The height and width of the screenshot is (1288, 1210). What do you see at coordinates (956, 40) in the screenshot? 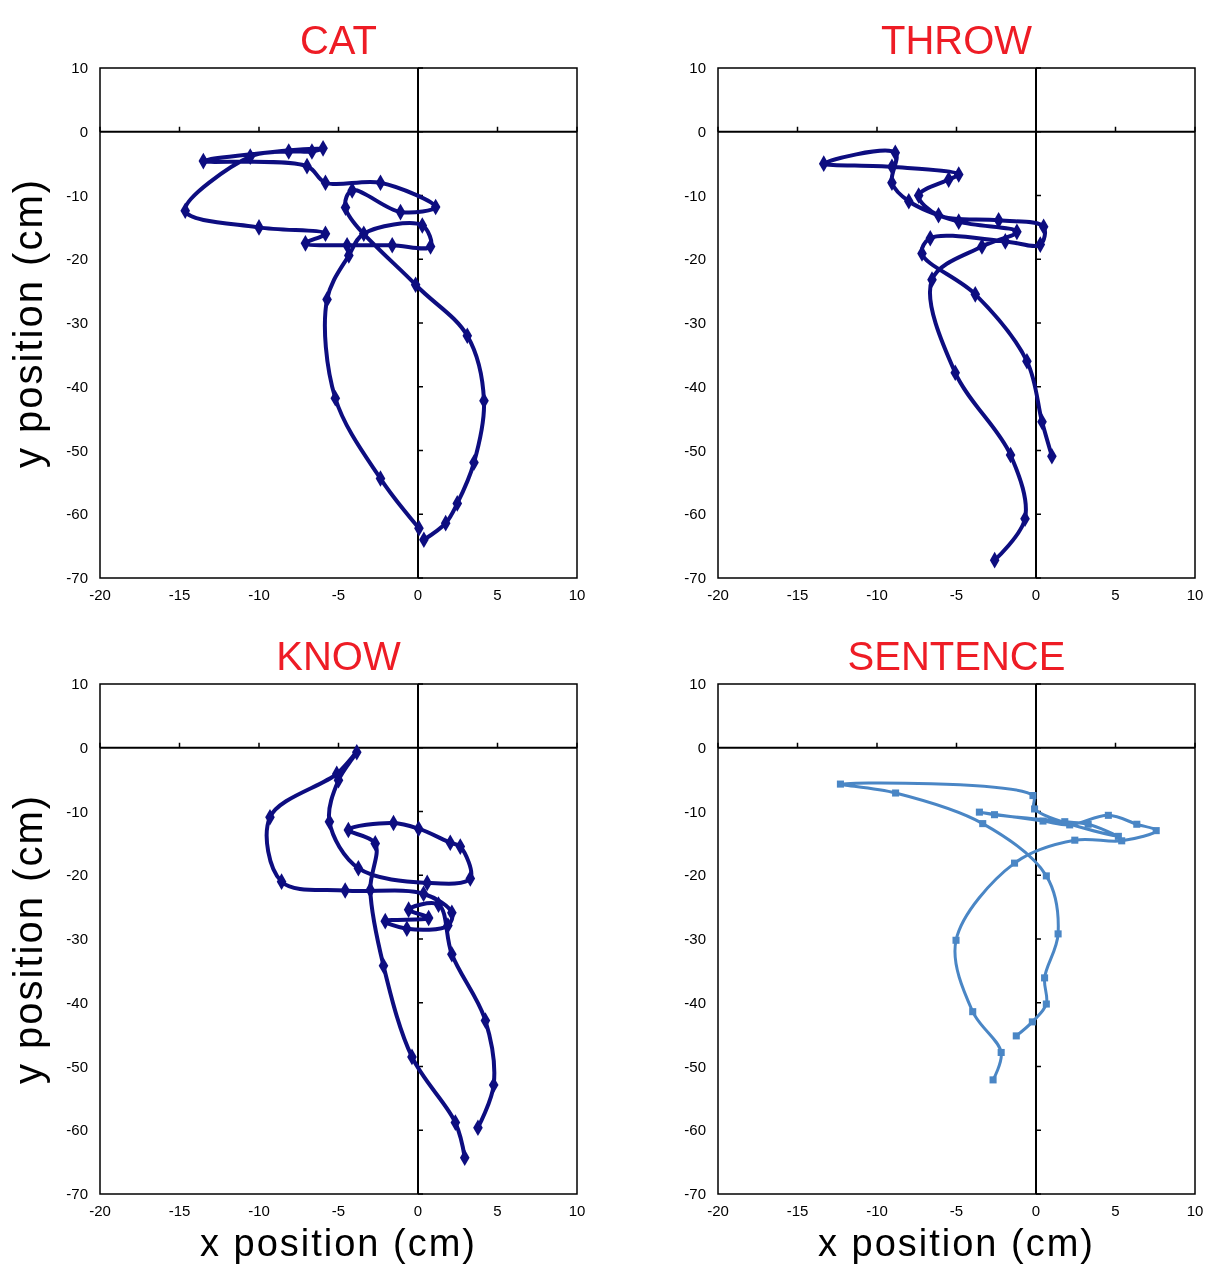
I see `chart-title: THROW` at bounding box center [956, 40].